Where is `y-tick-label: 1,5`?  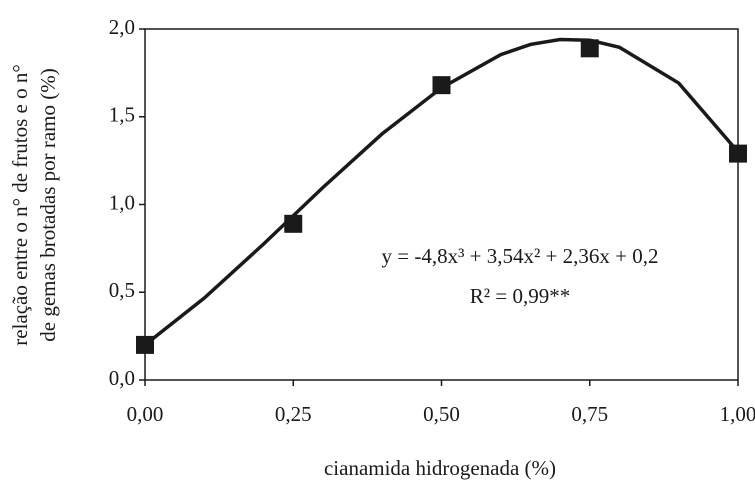 y-tick-label: 1,5 is located at coordinates (122, 115).